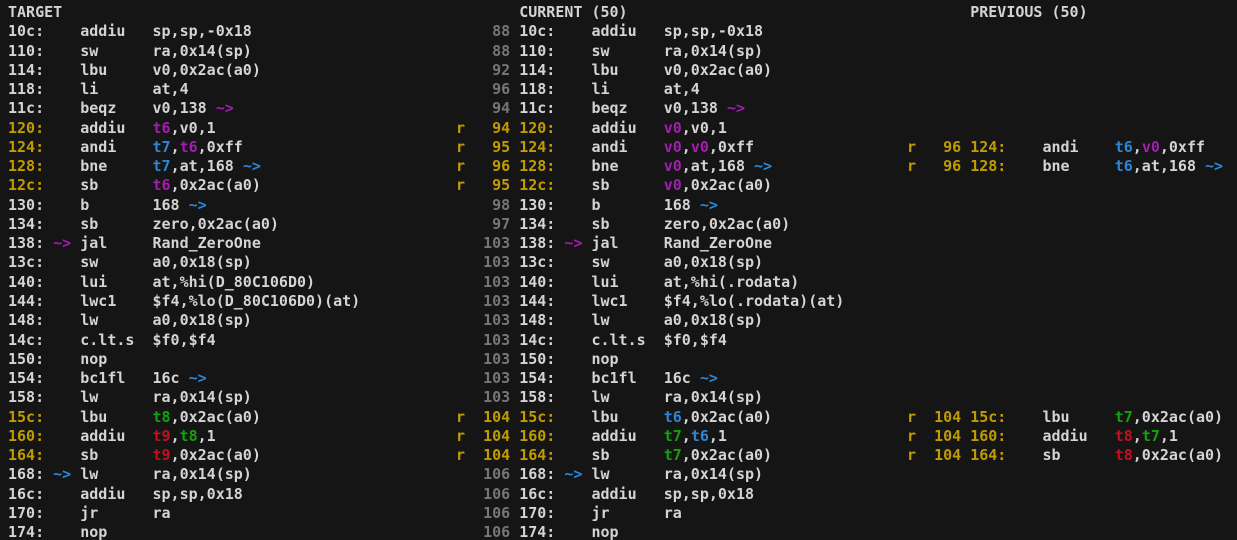 This screenshot has height=540, width=1237. Describe the element at coordinates (569, 531) in the screenshot. I see `asm-segment: 174: nop` at that location.